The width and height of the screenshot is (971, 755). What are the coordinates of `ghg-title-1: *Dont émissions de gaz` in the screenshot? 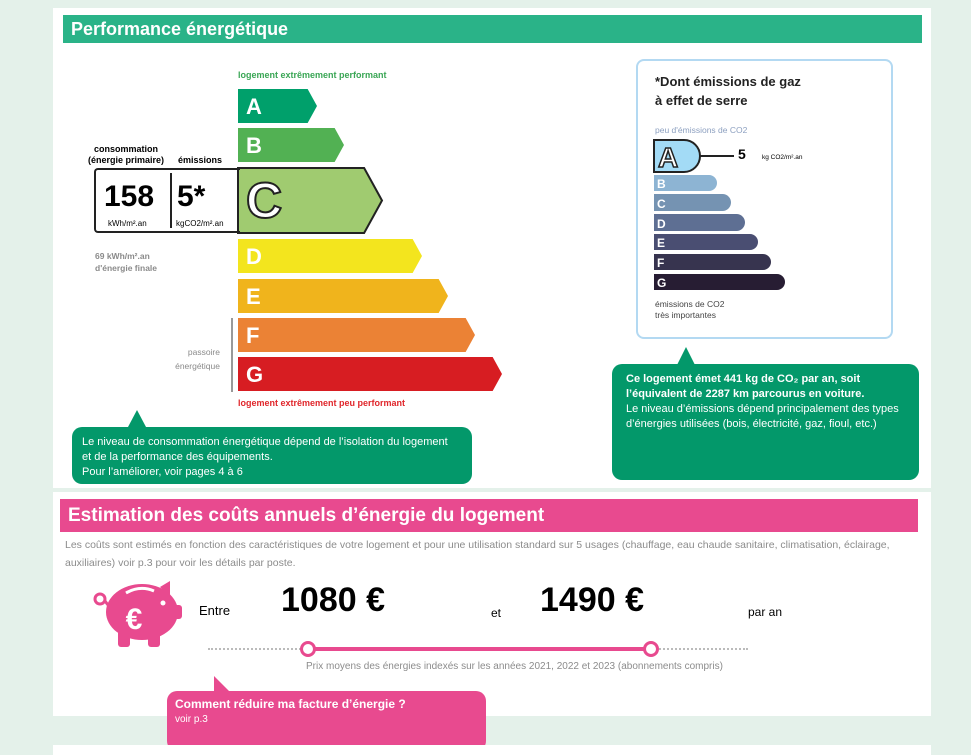 It's located at (728, 81).